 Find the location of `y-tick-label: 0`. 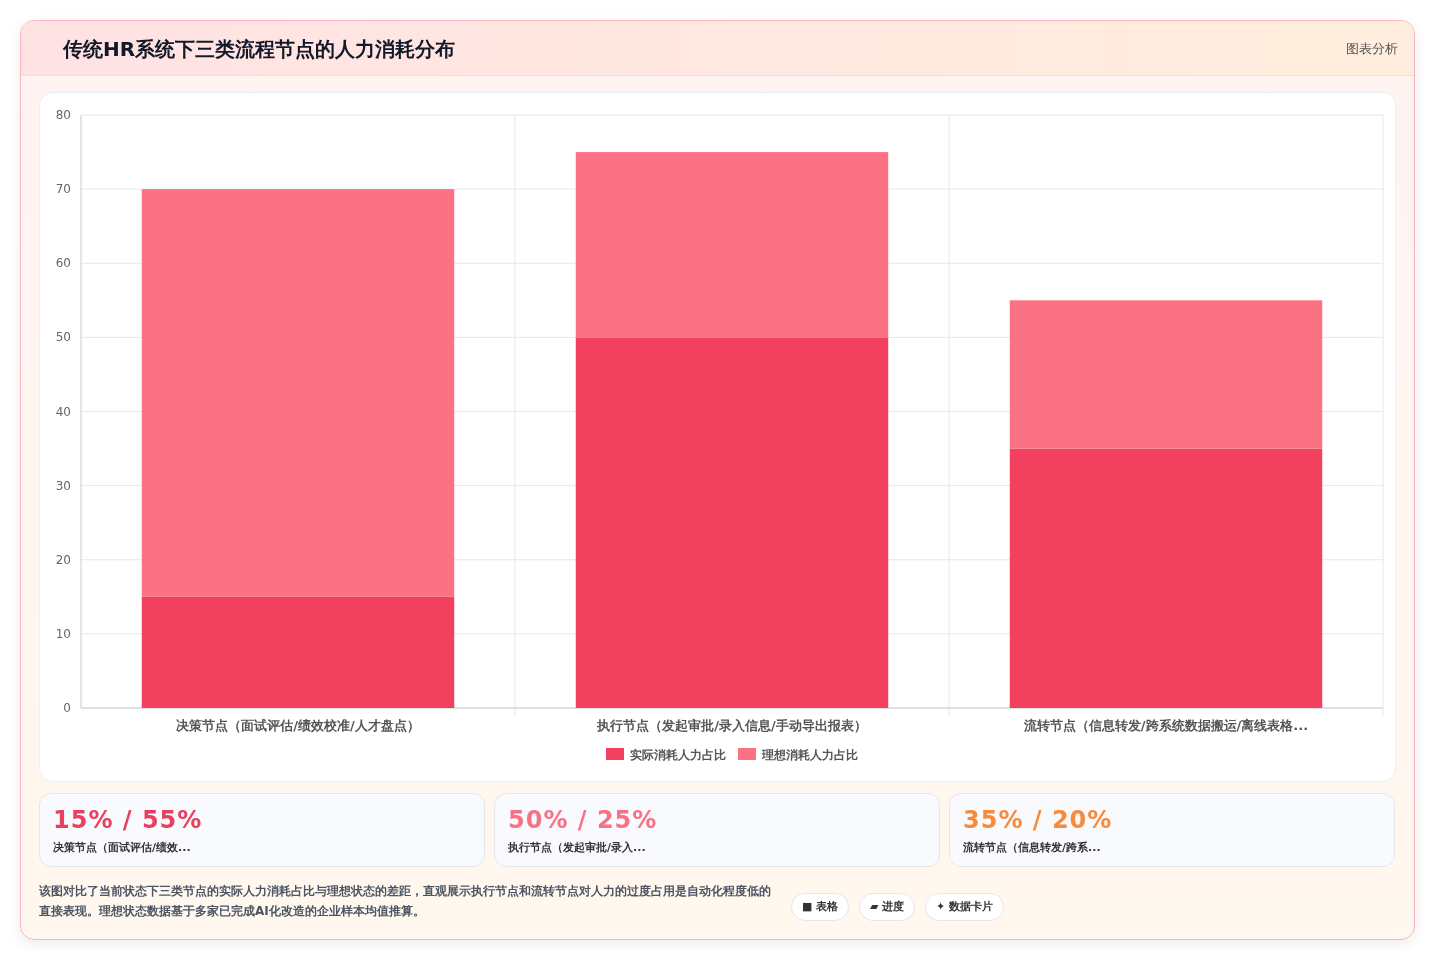

y-tick-label: 0 is located at coordinates (67, 708).